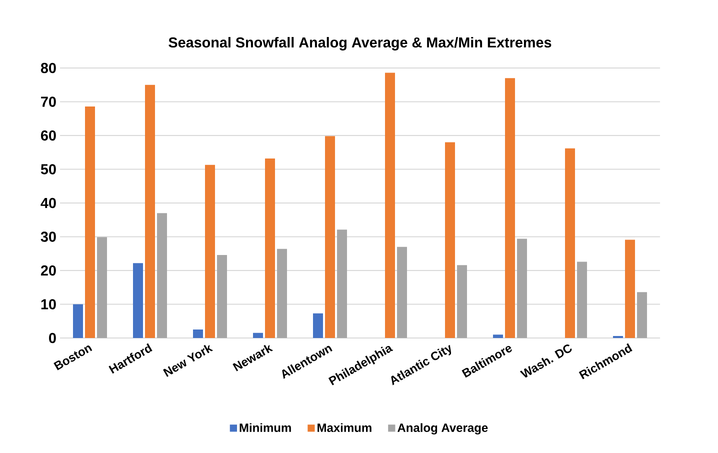  Describe the element at coordinates (48, 304) in the screenshot. I see `y-tick-label: 10` at that location.